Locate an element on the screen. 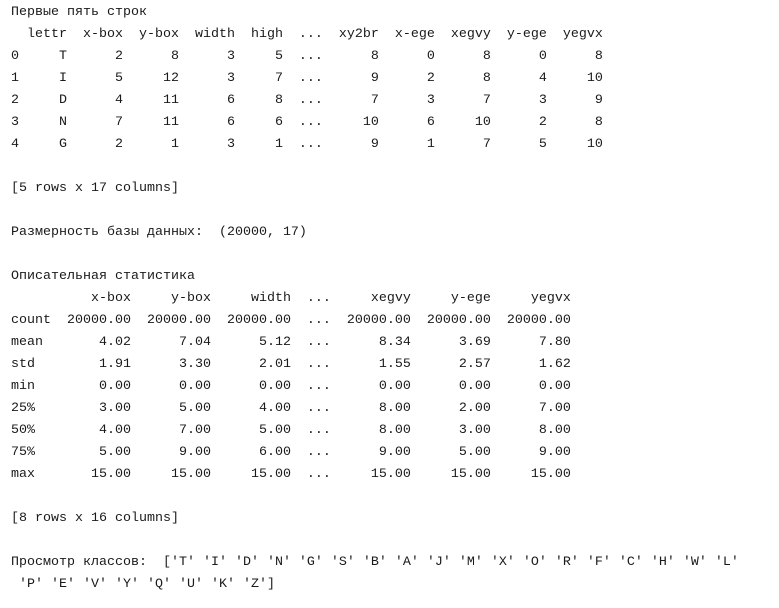 This screenshot has height=608, width=779. table-header: x-box y-box width ... xegvy y-ege yegvx is located at coordinates (291, 298).